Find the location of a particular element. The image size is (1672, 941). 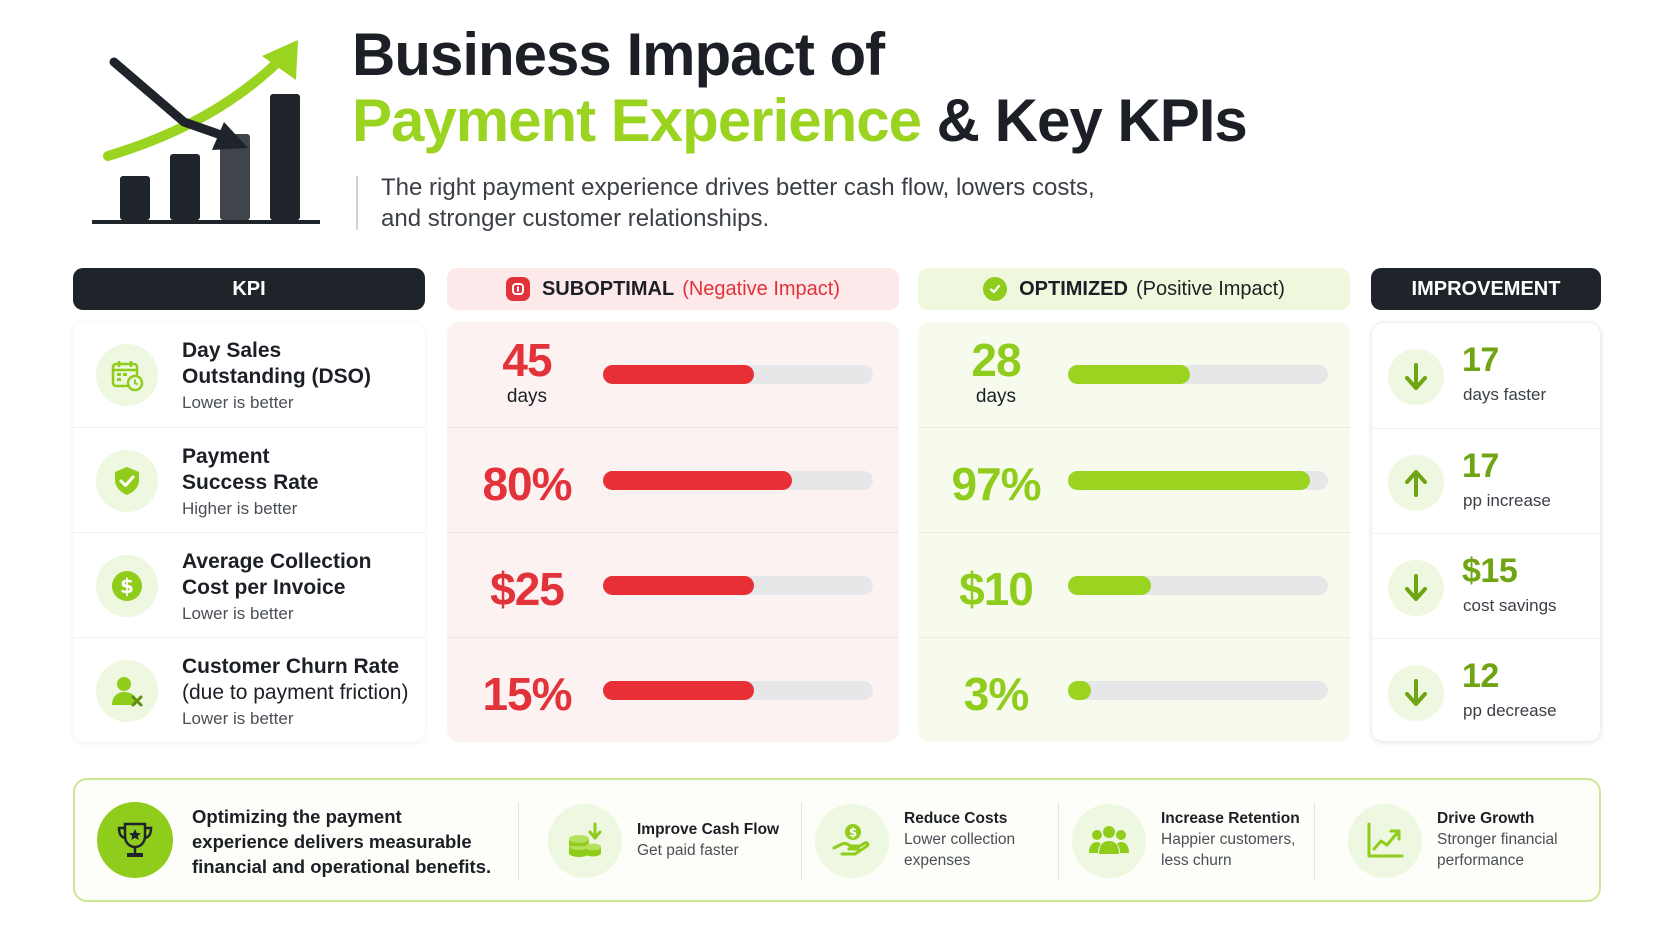

growth-chart-icon is located at coordinates (1385, 841).